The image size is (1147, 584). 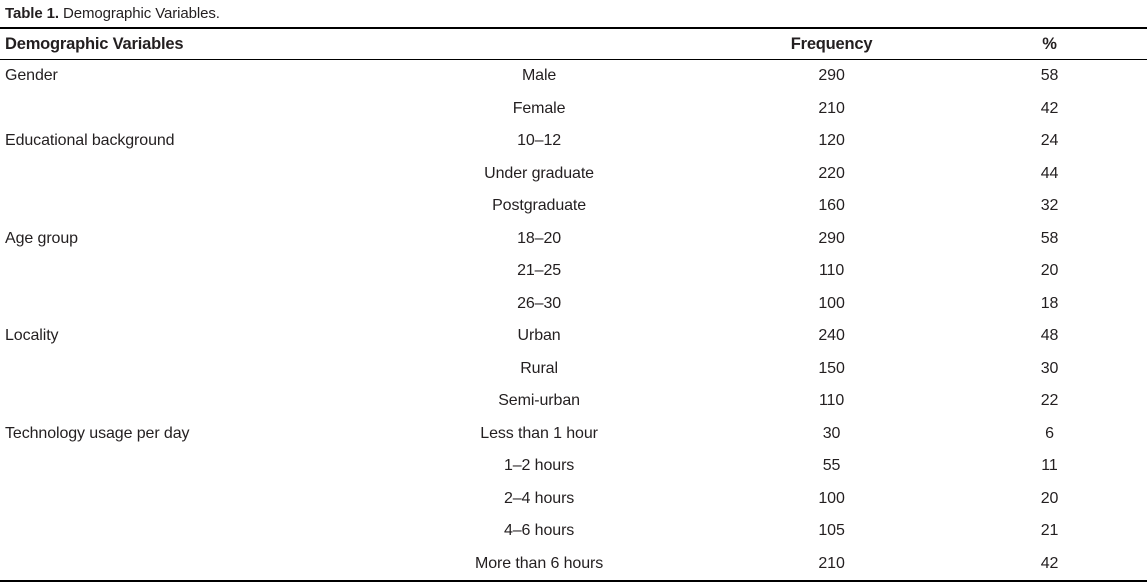 What do you see at coordinates (32, 13) in the screenshot?
I see `table-caption-number: Table 1.` at bounding box center [32, 13].